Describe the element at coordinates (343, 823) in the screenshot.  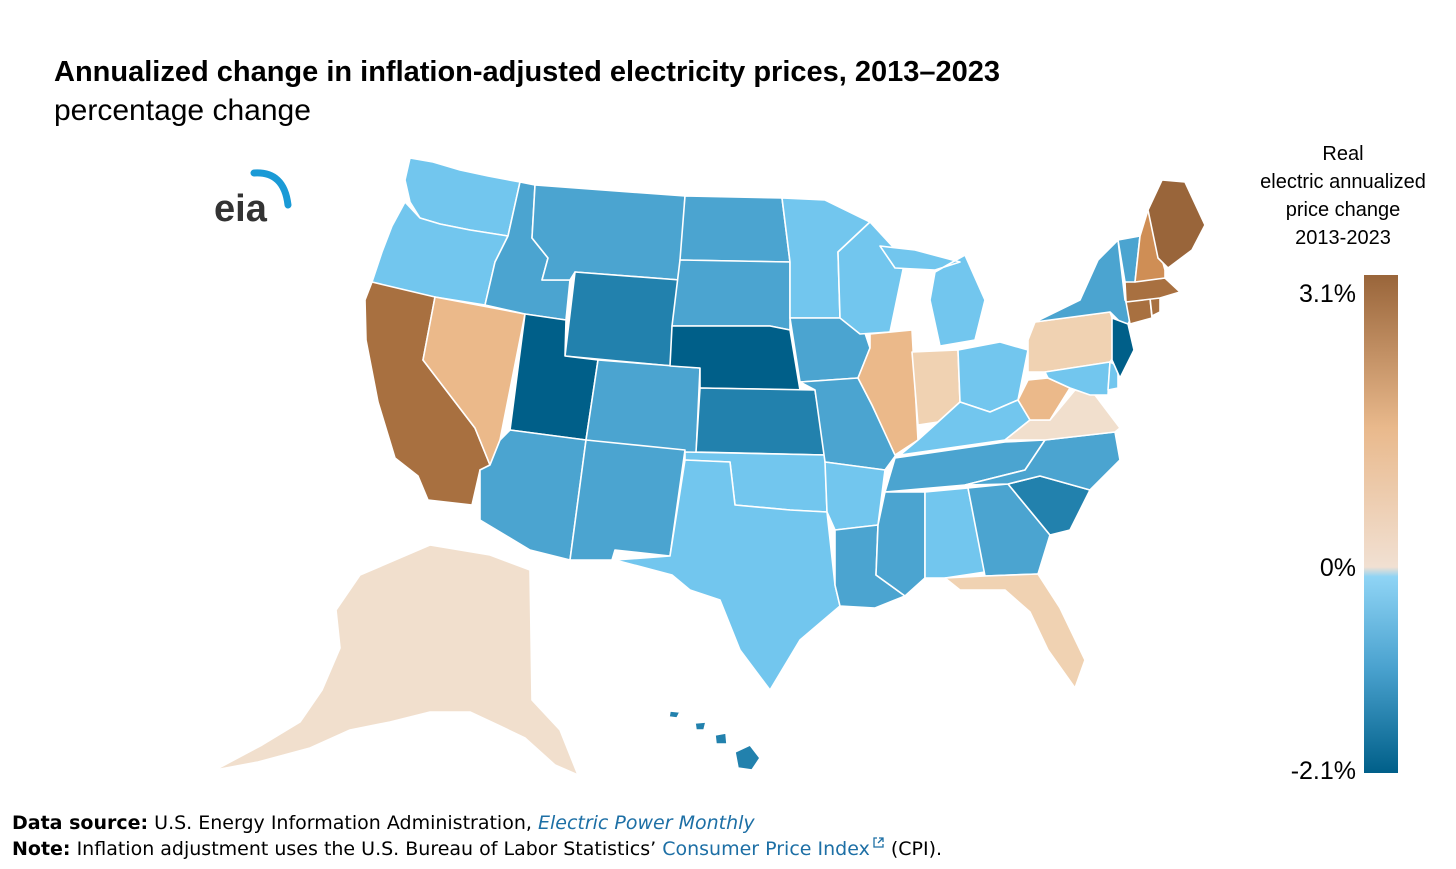
I see `data-source-text: U.S. Energy Information Administration,` at that location.